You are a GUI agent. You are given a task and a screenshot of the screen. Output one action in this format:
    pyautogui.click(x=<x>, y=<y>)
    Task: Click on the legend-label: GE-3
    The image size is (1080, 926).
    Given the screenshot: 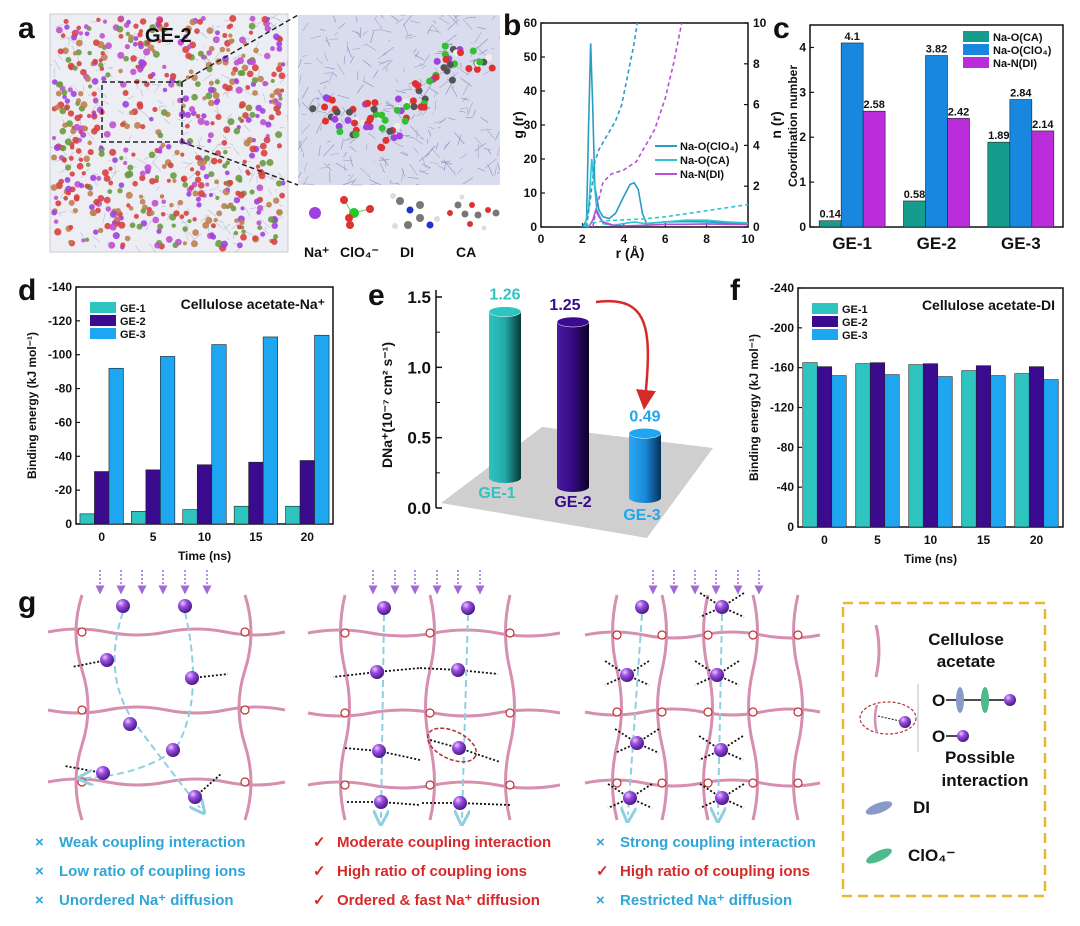 What is the action you would take?
    pyautogui.click(x=133, y=335)
    